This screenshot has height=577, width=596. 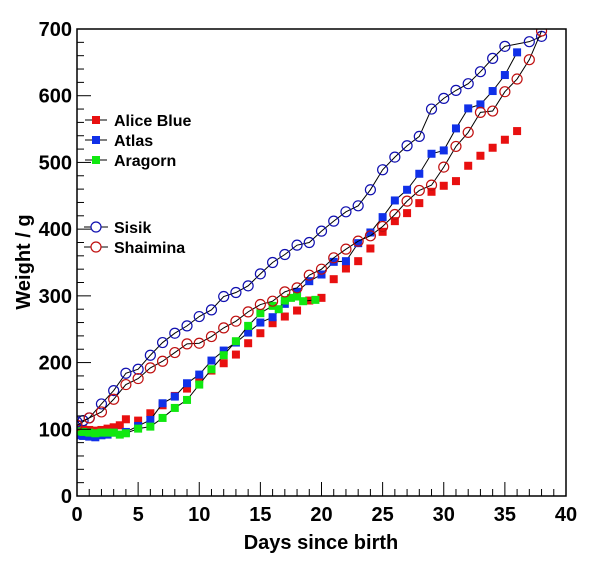 I want to click on legend: Alice Blue Atlas Aragorn Sisik Shaimina, so click(x=137, y=185).